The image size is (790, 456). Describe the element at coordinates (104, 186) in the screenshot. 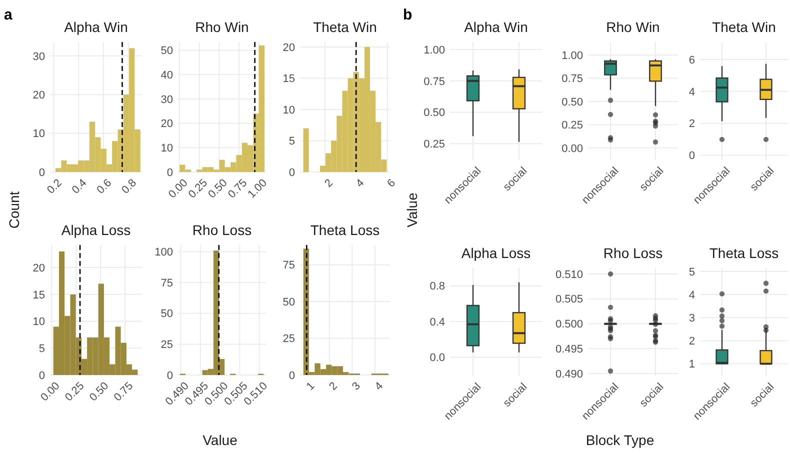

I see `x-tick-label: 0.6` at that location.